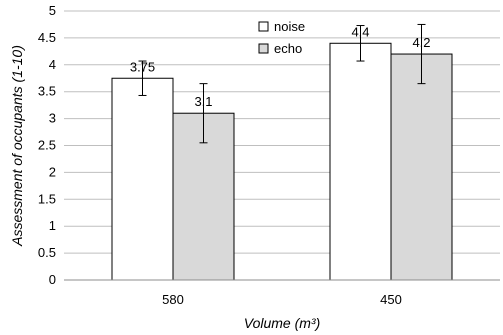 The height and width of the screenshot is (335, 503). What do you see at coordinates (52, 171) in the screenshot?
I see `y-tick-label: 2` at bounding box center [52, 171].